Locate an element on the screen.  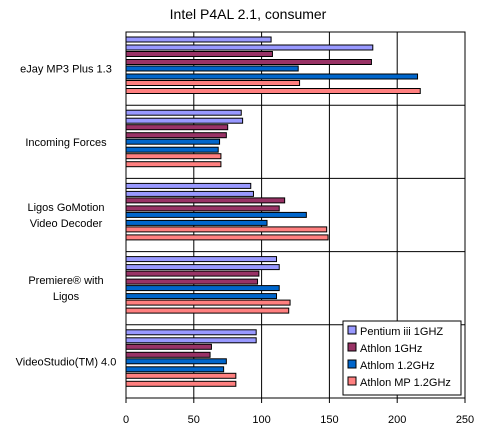
legend-label-2: Athlom 1.2GHz is located at coordinates (397, 366).